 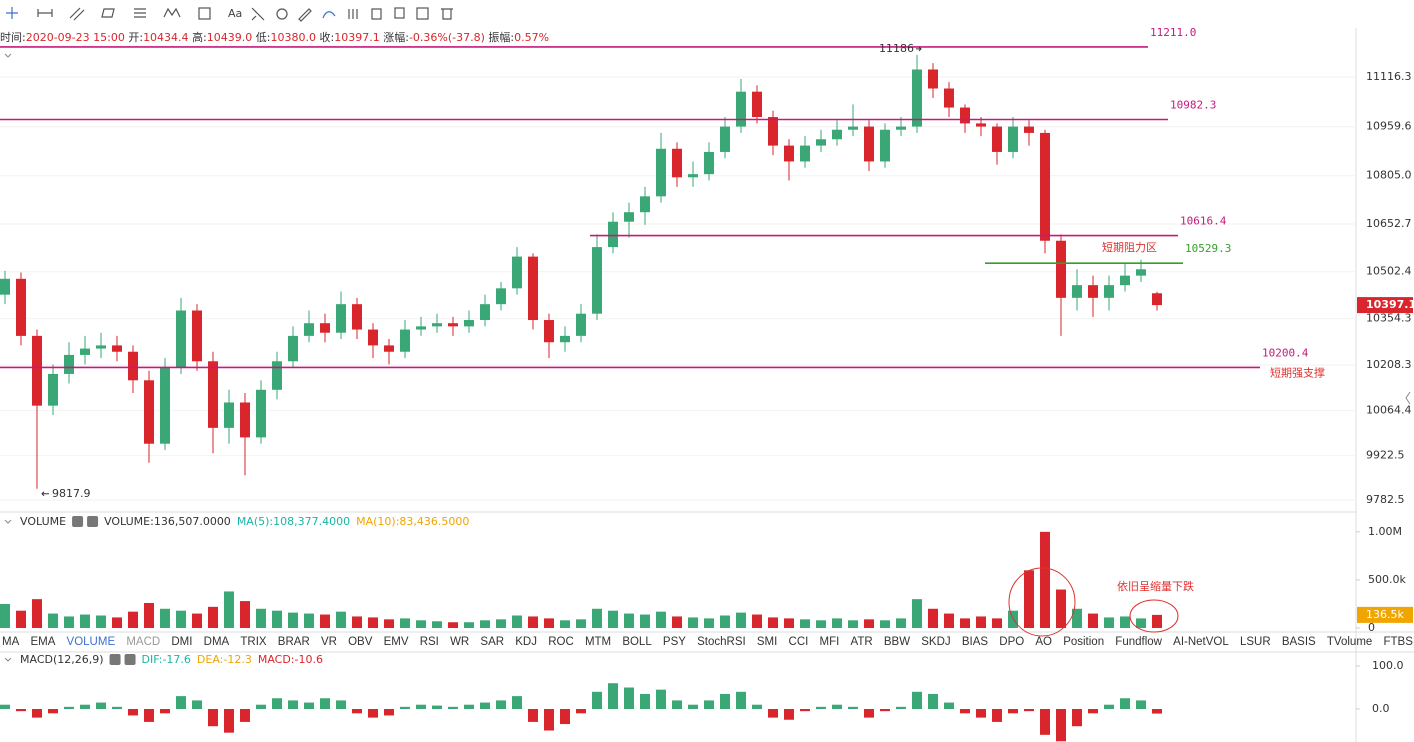 What do you see at coordinates (1389, 126) in the screenshot?
I see `y-tick-label: 10959.6` at bounding box center [1389, 126].